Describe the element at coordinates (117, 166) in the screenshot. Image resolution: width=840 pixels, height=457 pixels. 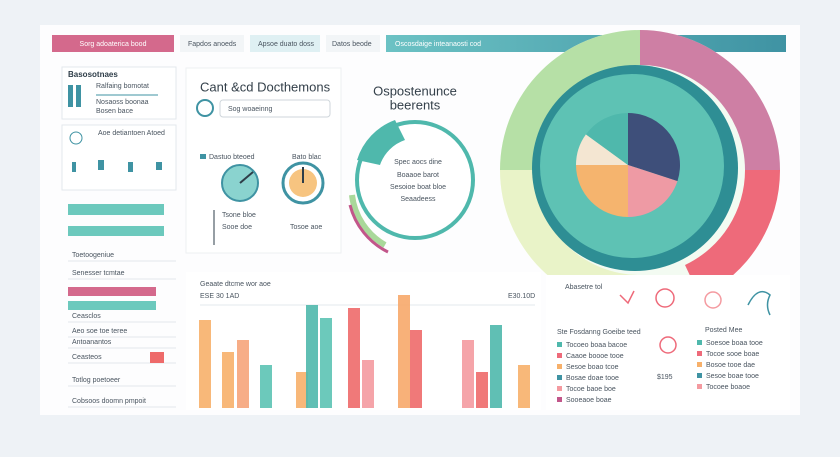
I see `icons` at that location.